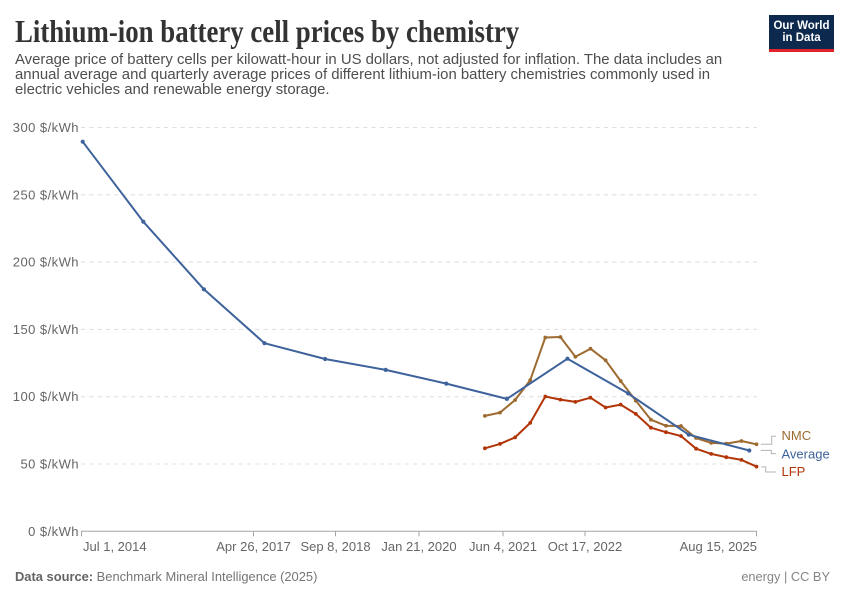  I want to click on svg-text: 0 $/kWh, so click(53, 531).